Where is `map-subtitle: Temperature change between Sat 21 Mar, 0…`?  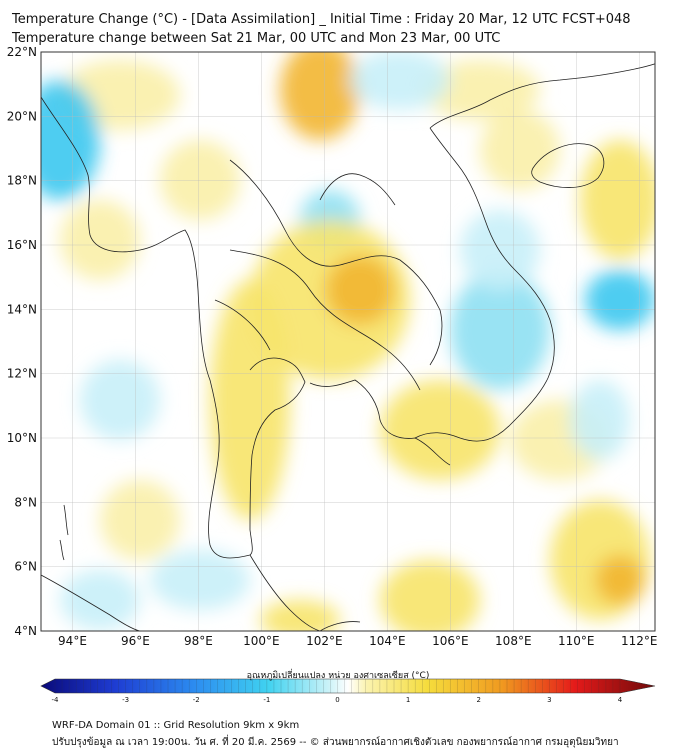 map-subtitle: Temperature change between Sat 21 Mar, 0… is located at coordinates (256, 38).